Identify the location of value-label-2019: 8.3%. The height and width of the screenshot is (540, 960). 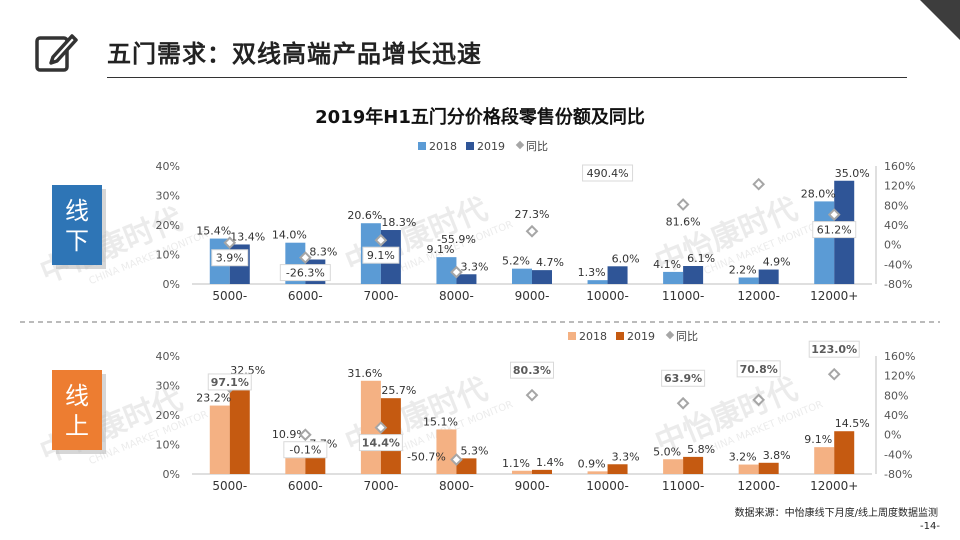
(323, 252).